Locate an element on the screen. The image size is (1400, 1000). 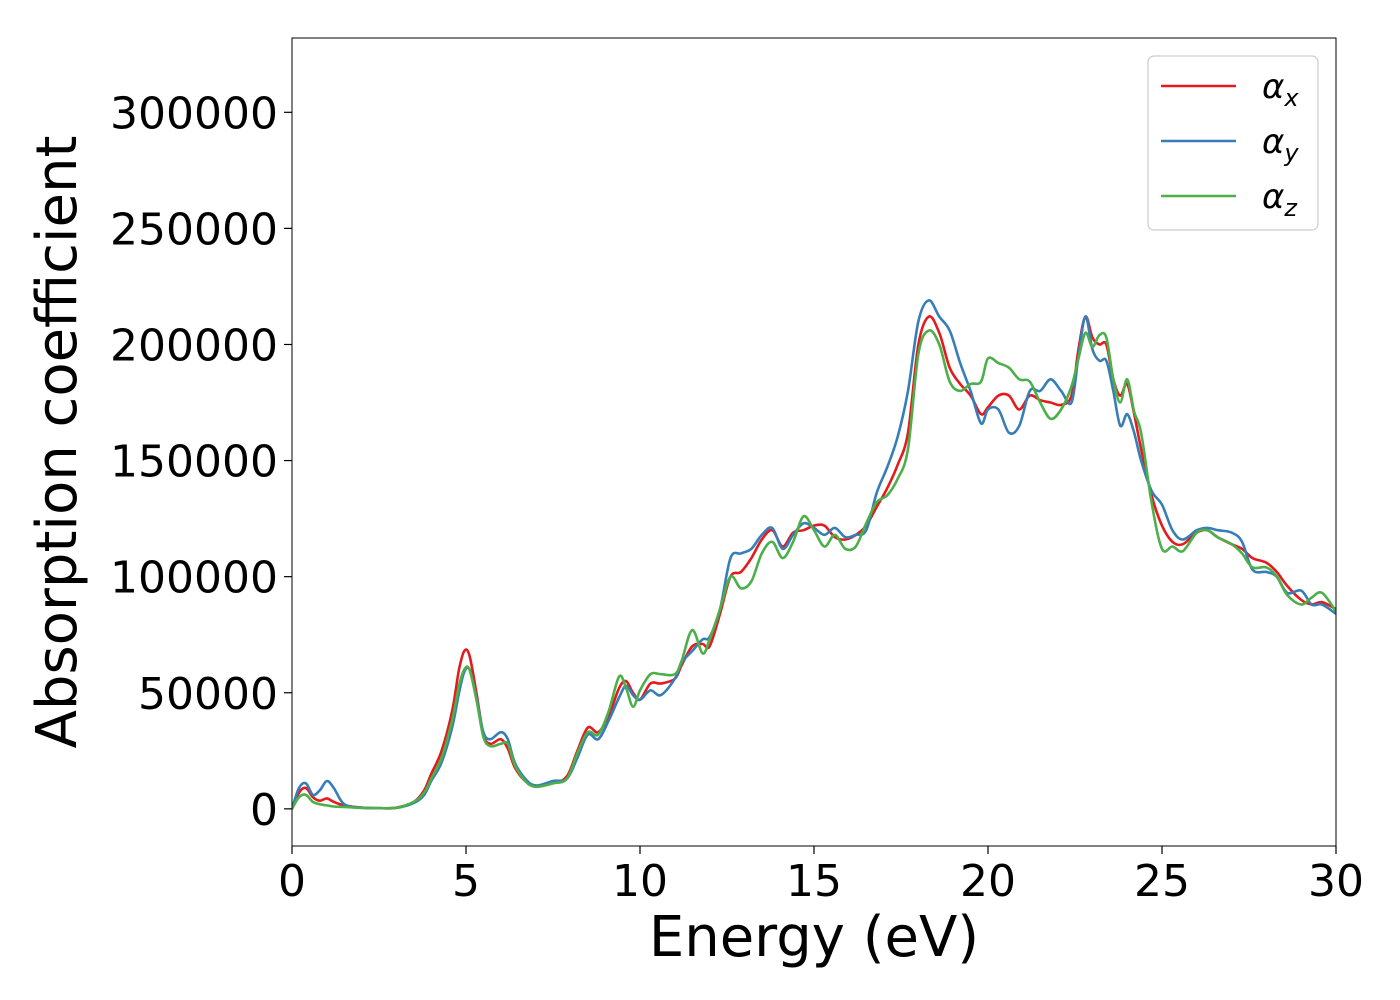
y-tick-label: 50000 is located at coordinates (208, 694).